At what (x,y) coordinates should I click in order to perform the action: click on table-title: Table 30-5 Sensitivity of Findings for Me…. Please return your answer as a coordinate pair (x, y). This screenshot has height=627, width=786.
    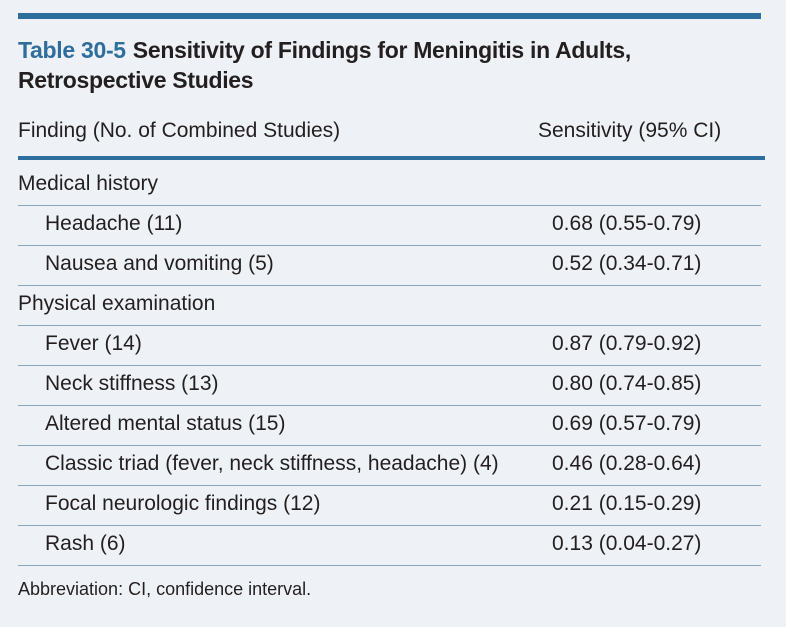
    Looking at the image, I should click on (388, 65).